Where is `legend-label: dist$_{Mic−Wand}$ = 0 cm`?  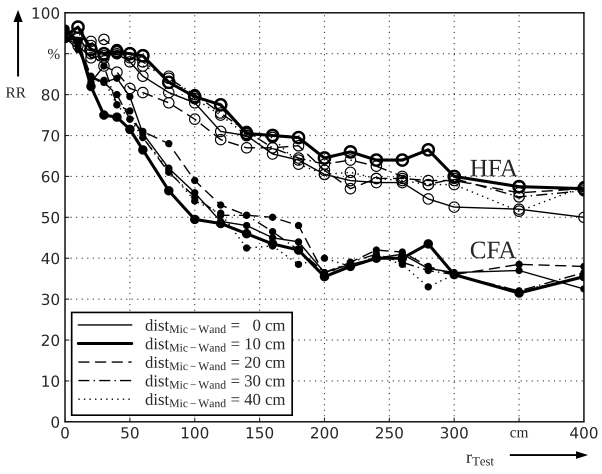 legend-label: dist$_{Mic−Wand}$ = 0 cm is located at coordinates (216, 326).